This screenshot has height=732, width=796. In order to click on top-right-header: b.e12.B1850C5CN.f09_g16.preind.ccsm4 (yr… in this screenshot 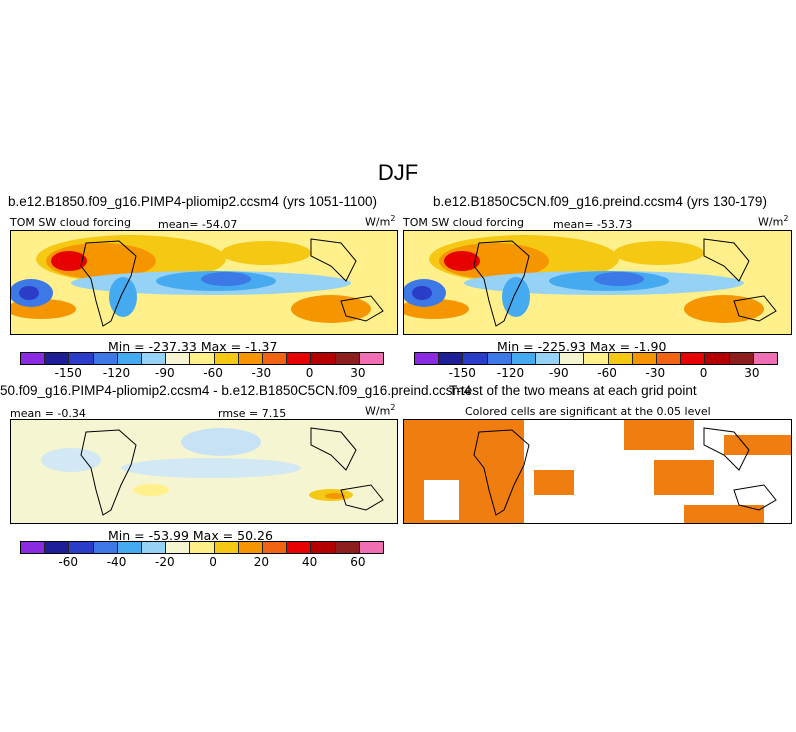, I will do `click(600, 201)`.